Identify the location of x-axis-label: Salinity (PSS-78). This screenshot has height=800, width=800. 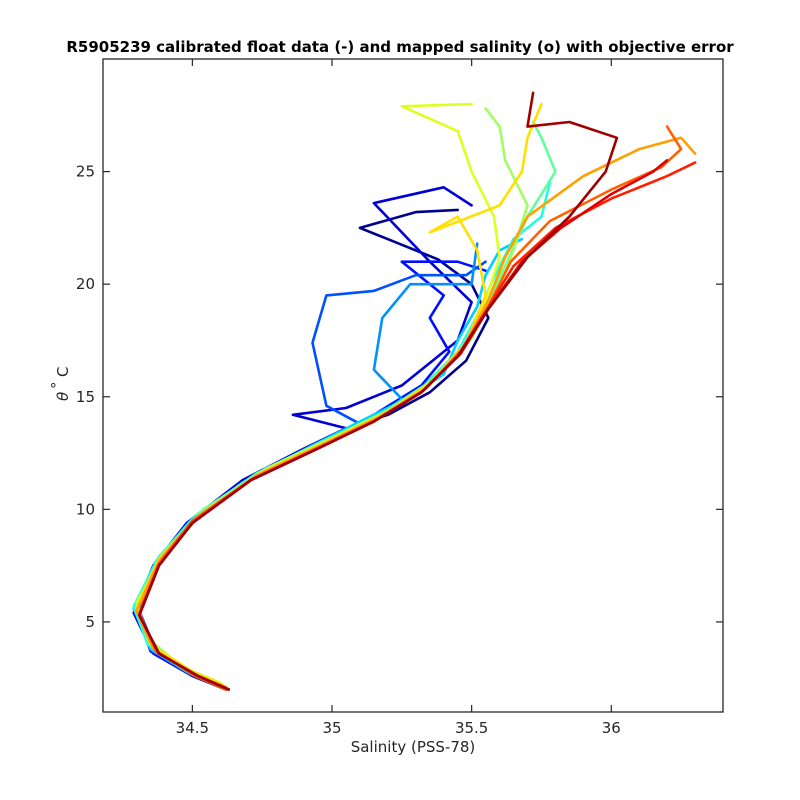
(413, 747).